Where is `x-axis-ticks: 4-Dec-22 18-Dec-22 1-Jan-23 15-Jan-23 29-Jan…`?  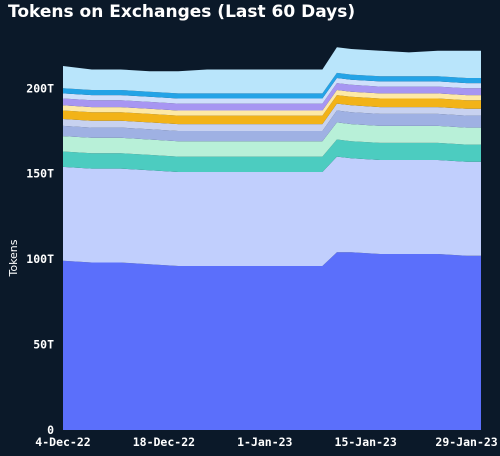 x-axis-ticks: 4-Dec-22 18-Dec-22 1-Jan-23 15-Jan-23 29-Jan… is located at coordinates (266, 442).